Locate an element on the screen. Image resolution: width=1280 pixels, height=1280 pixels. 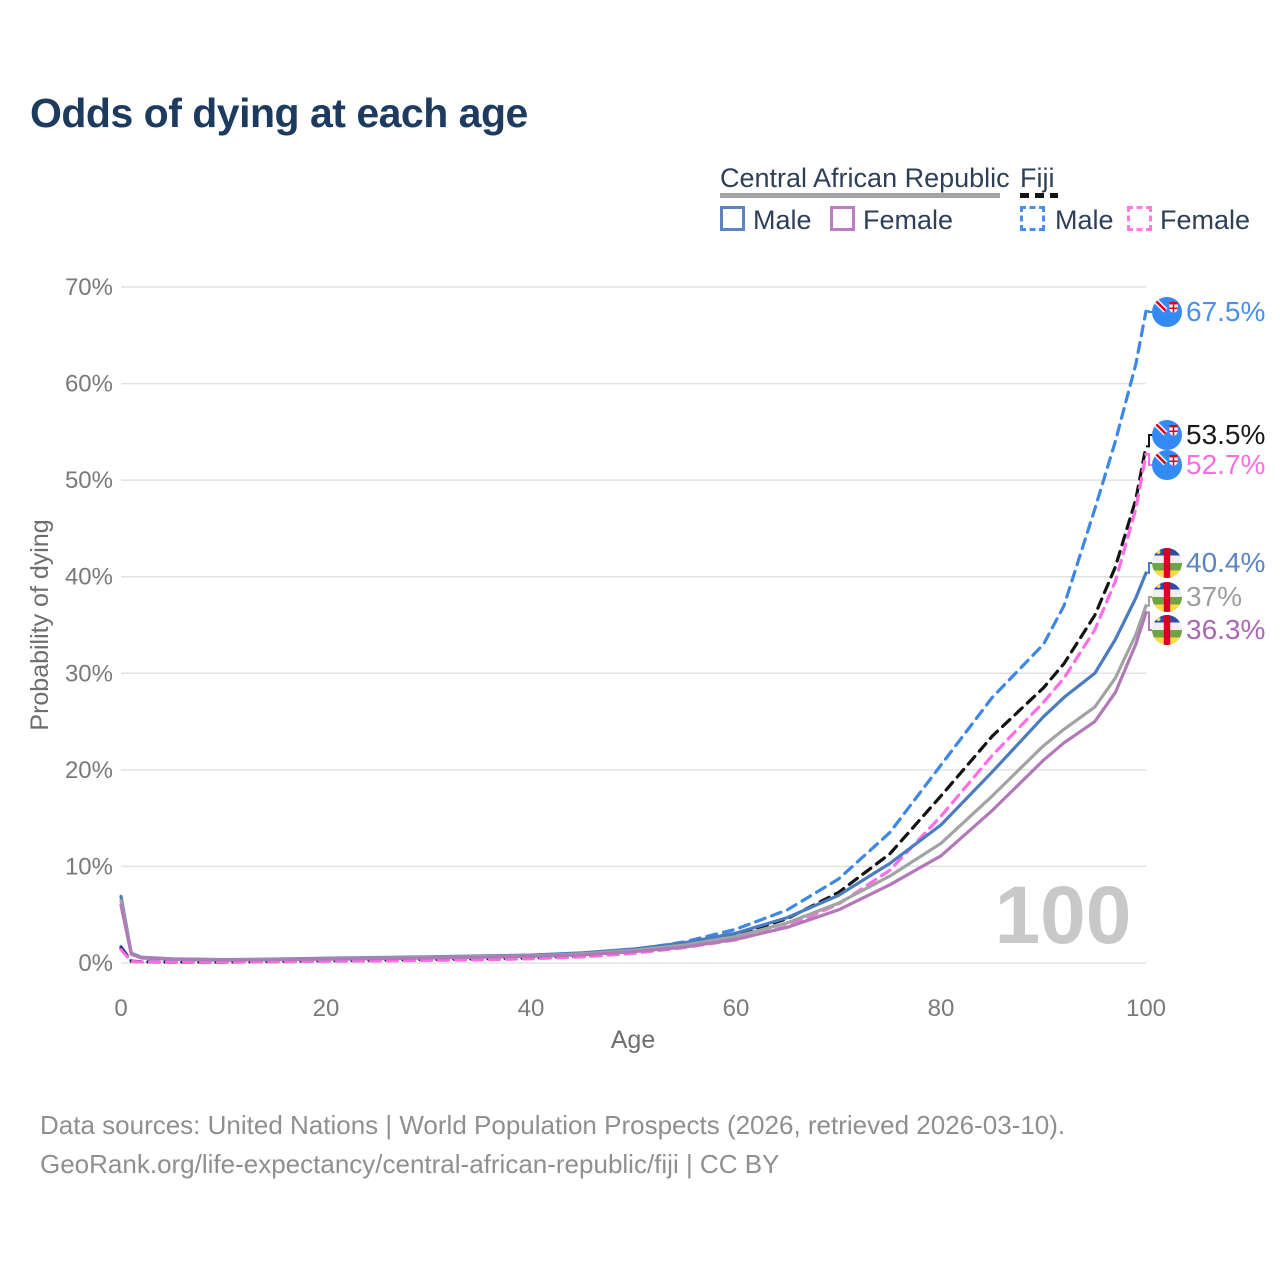
end-label-car-male: 40.4% is located at coordinates (1225, 562).